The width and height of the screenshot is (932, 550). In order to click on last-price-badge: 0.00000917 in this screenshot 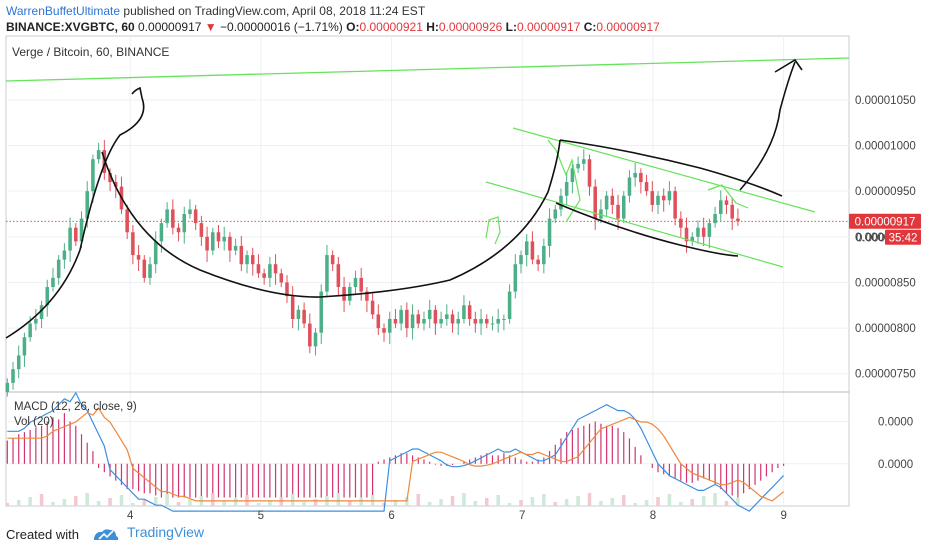, I will do `click(885, 221)`.